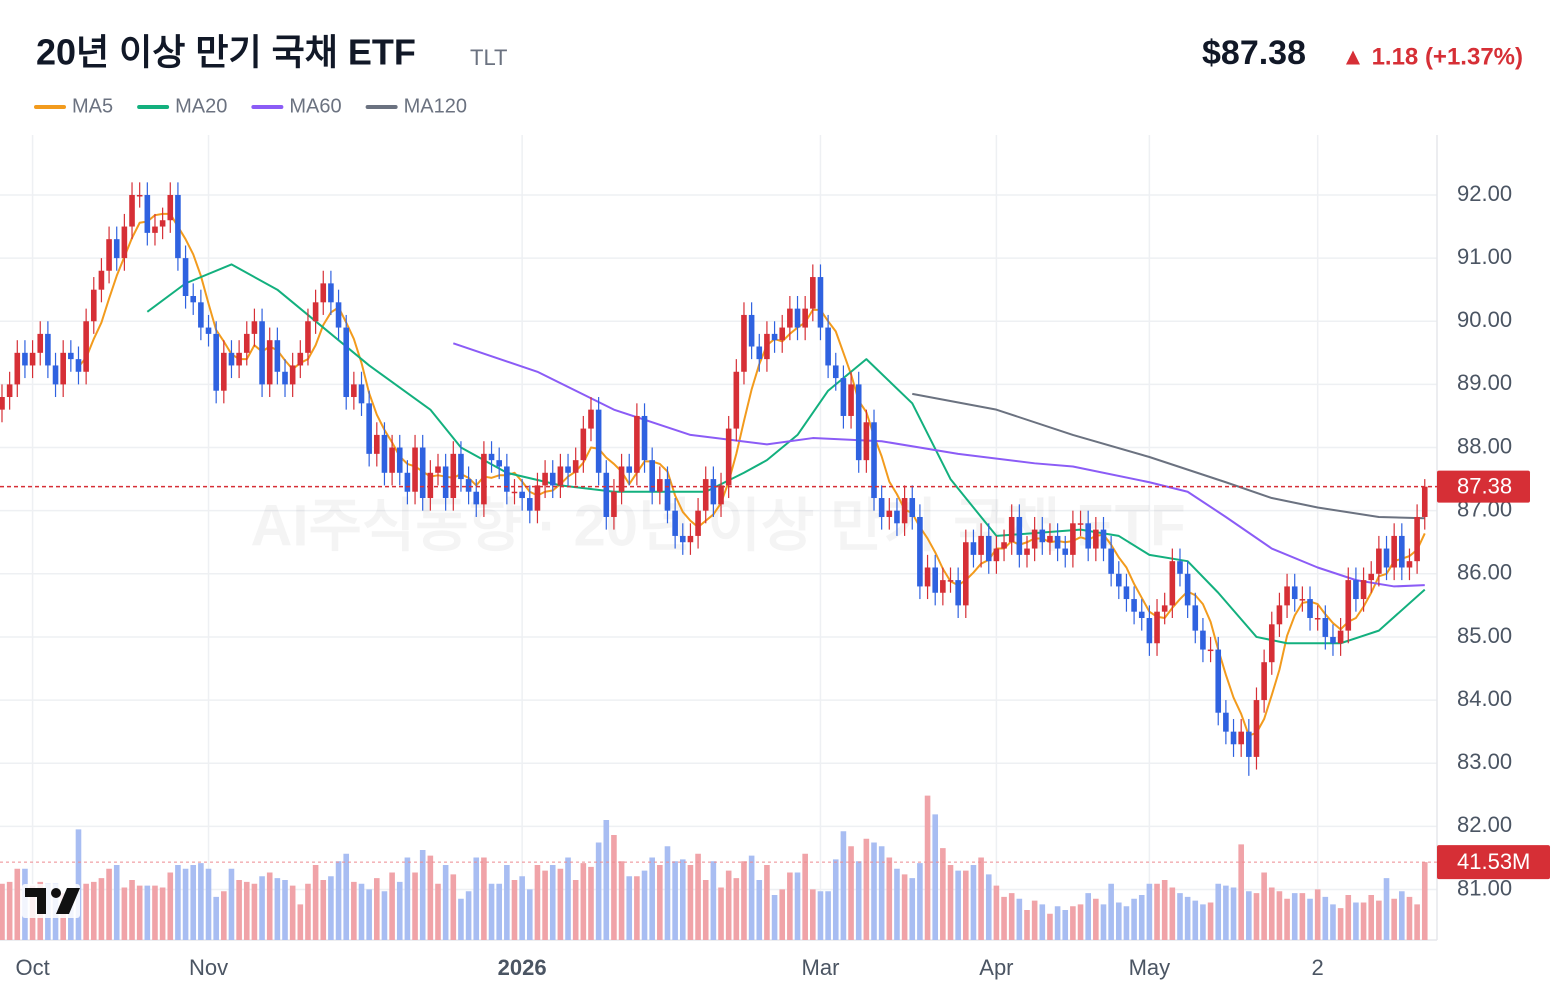 The height and width of the screenshot is (996, 1560). What do you see at coordinates (1484, 698) in the screenshot?
I see `y-tick-label: 84.00` at bounding box center [1484, 698].